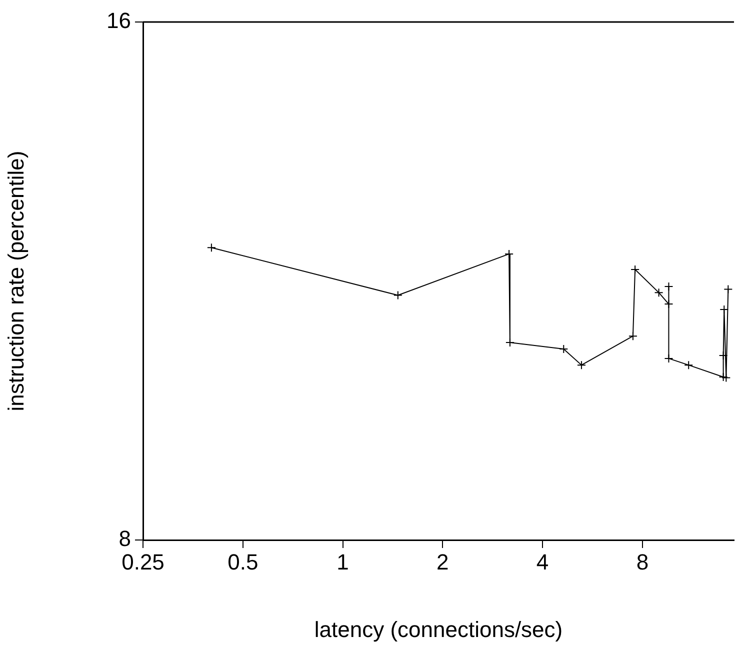  I want to click on x-tick-label: 2, so click(442, 561).